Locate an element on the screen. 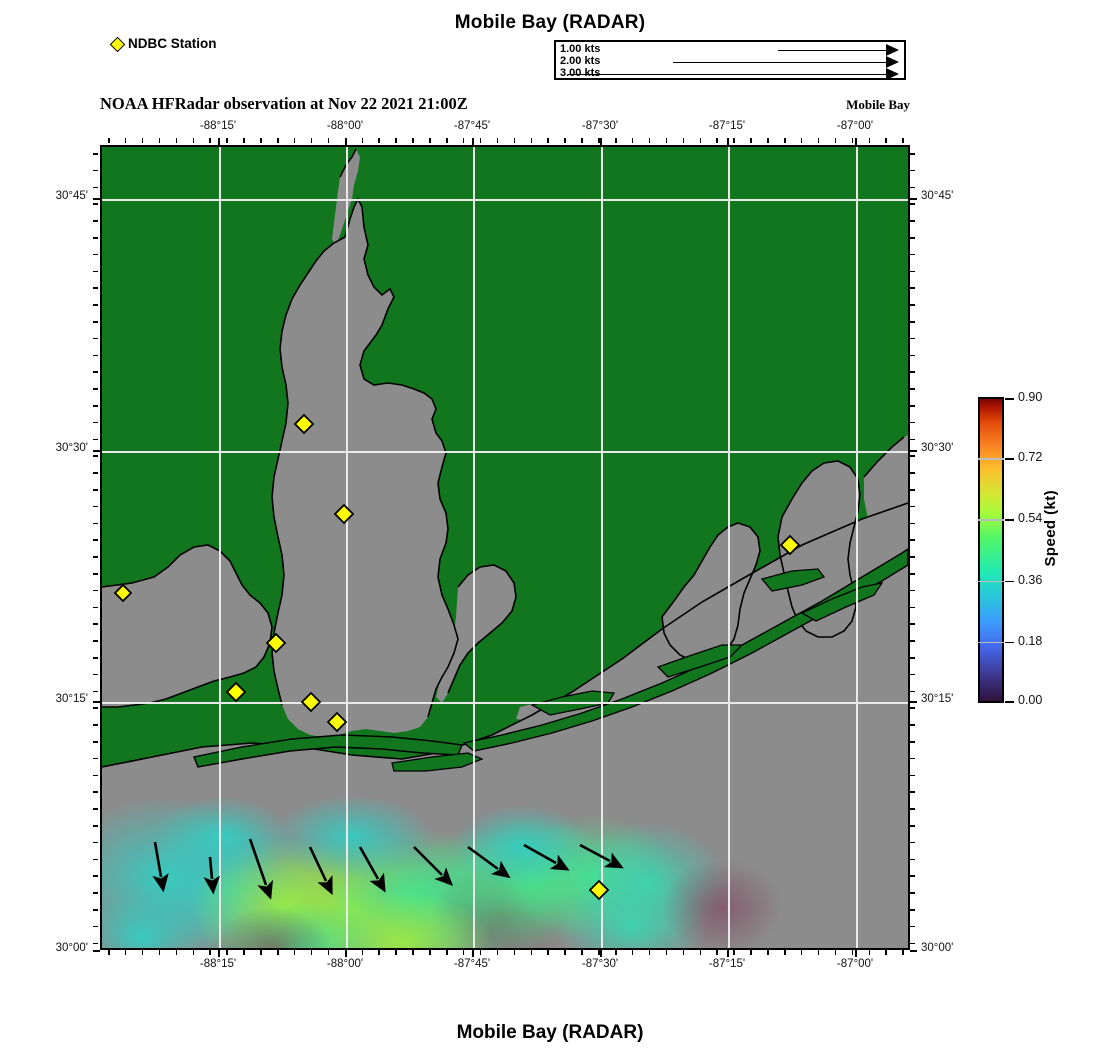  x-axis-label-top: -88°00' is located at coordinates (345, 126).